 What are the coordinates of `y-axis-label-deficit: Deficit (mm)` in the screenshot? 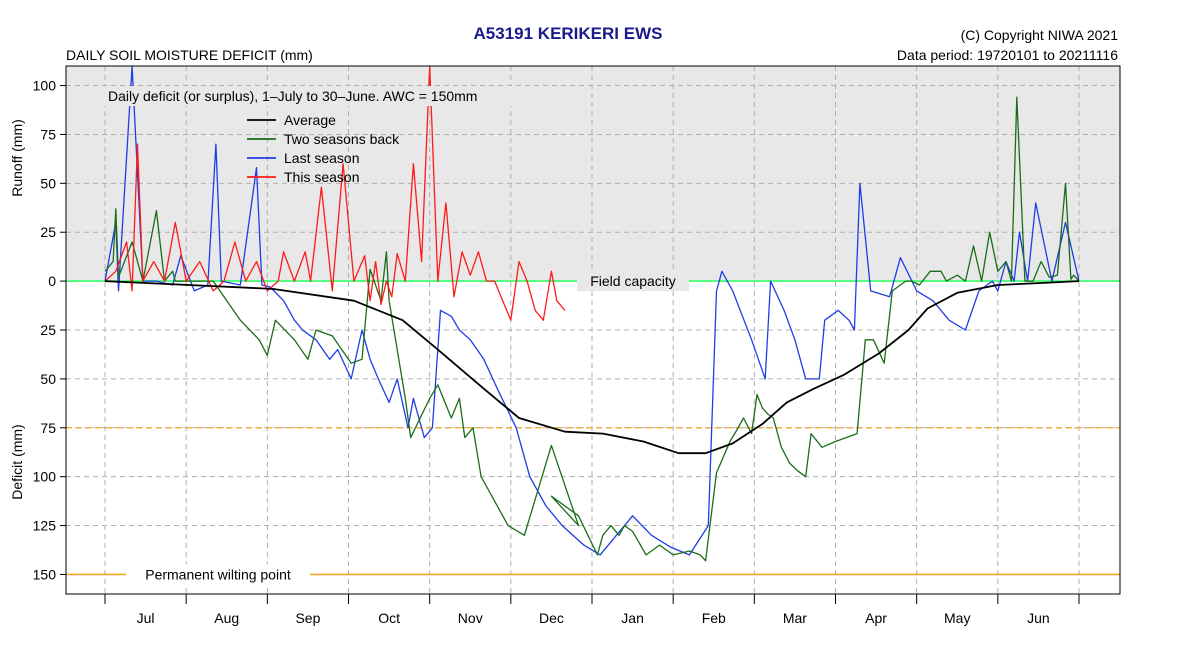 It's located at (17, 461).